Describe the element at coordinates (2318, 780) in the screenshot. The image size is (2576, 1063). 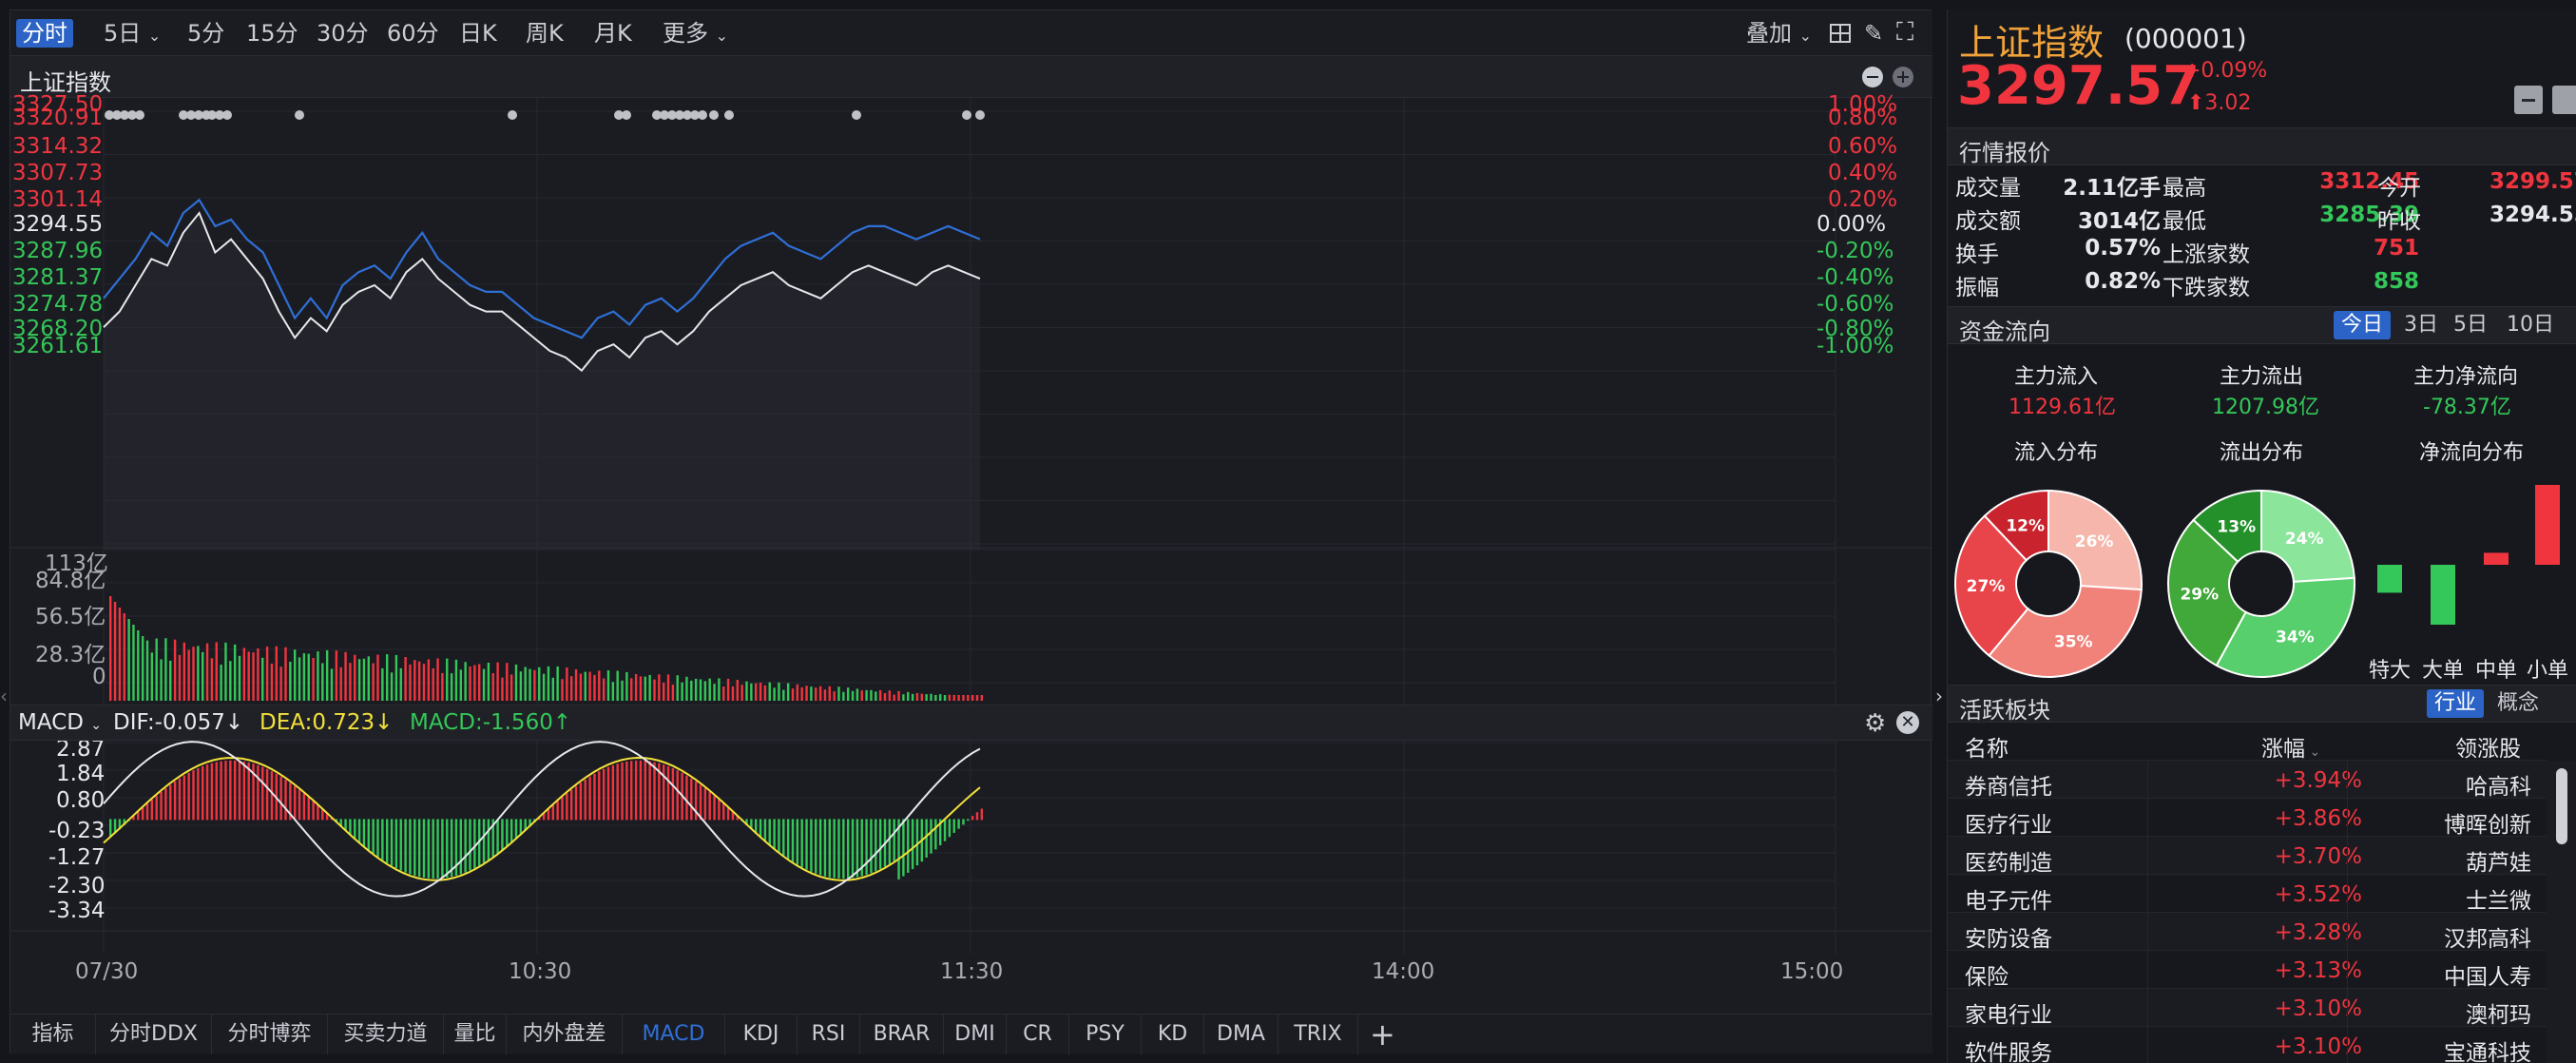
I see `sector-change: +3.94%` at that location.